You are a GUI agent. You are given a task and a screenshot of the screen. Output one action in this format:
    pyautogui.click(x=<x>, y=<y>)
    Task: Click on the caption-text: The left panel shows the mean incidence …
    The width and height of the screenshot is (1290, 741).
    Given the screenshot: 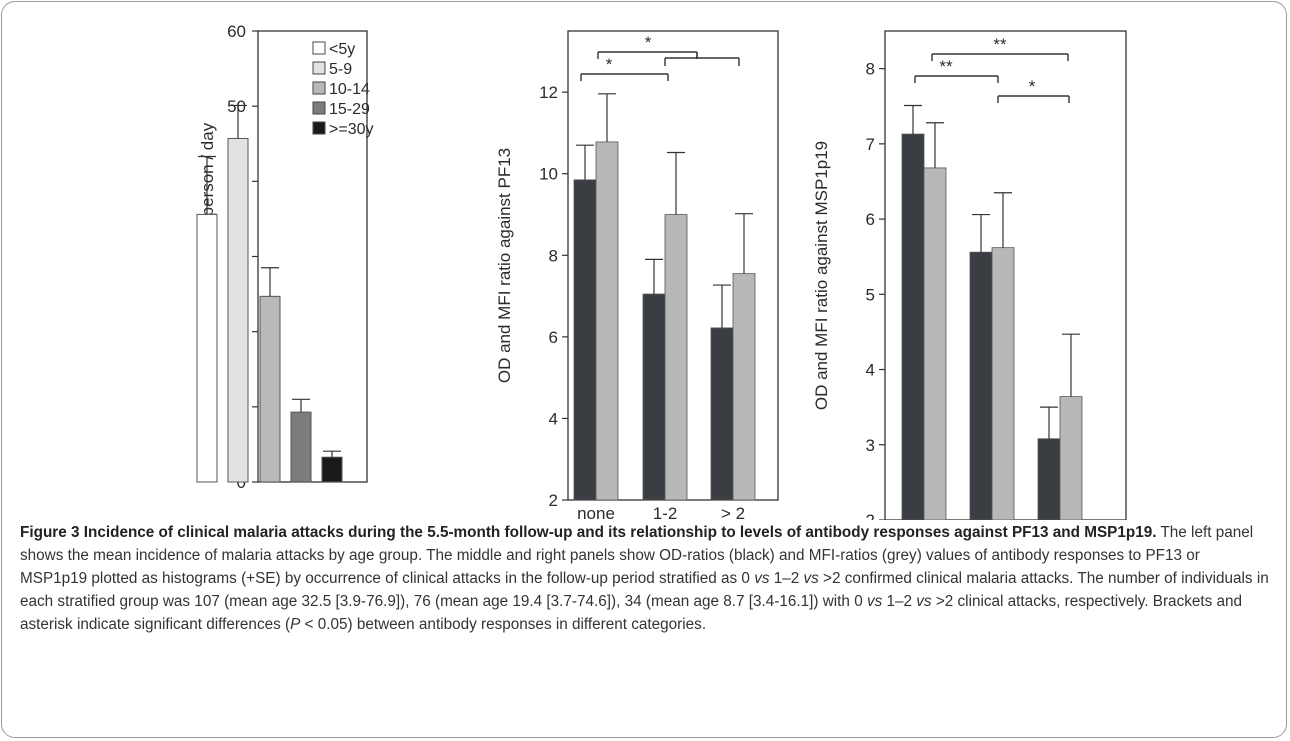 What is the action you would take?
    pyautogui.click(x=637, y=555)
    